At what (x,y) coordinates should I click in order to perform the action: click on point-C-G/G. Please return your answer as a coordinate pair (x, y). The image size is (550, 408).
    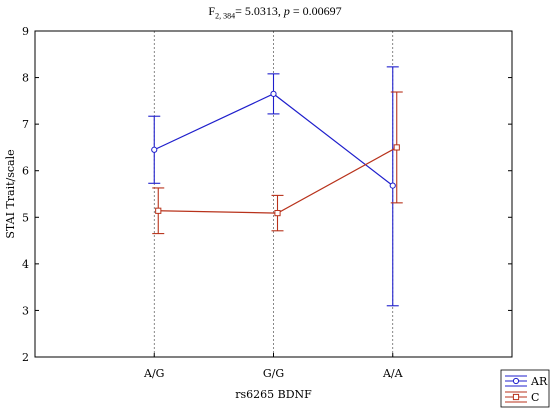
    Looking at the image, I should click on (277, 213).